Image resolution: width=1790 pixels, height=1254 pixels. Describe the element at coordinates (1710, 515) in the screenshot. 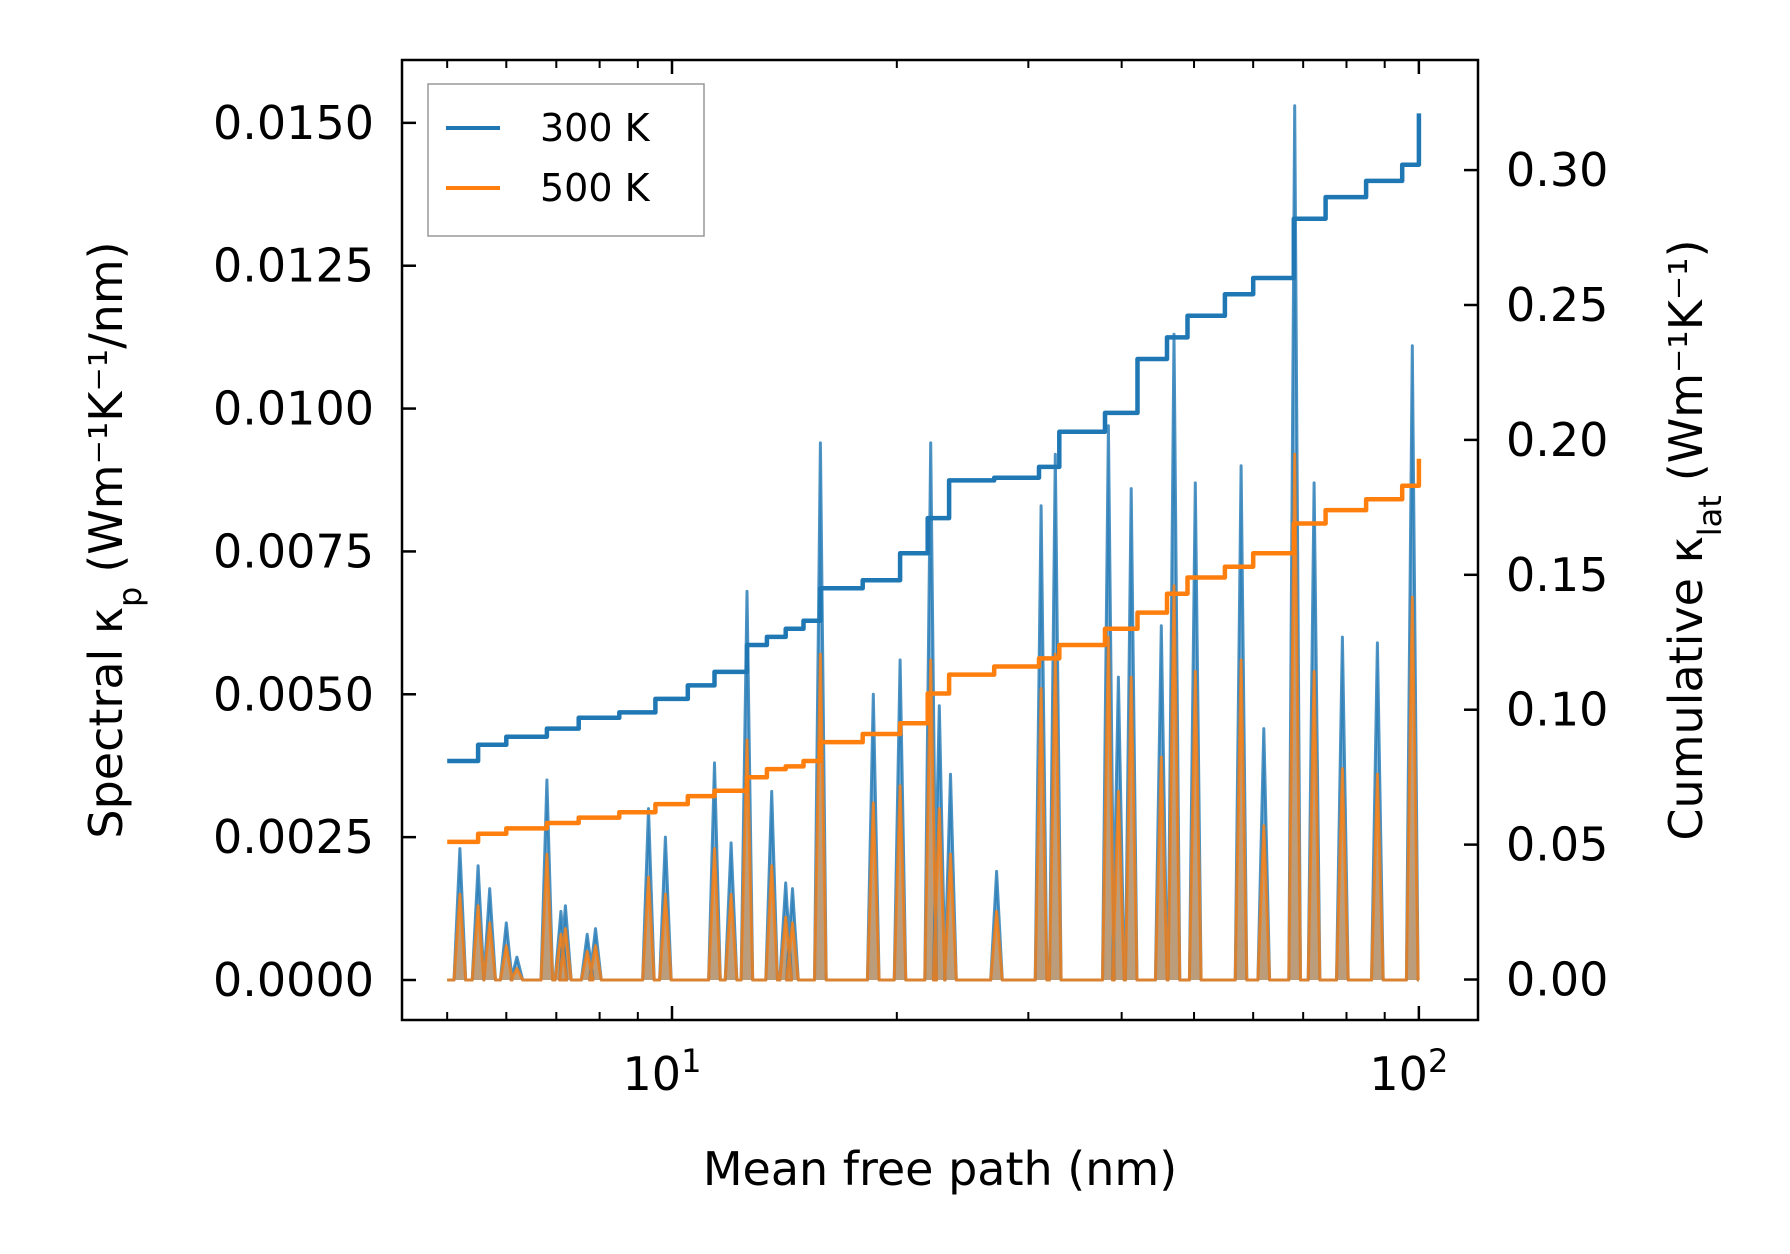

I see `y-right-title-sub: lat` at that location.